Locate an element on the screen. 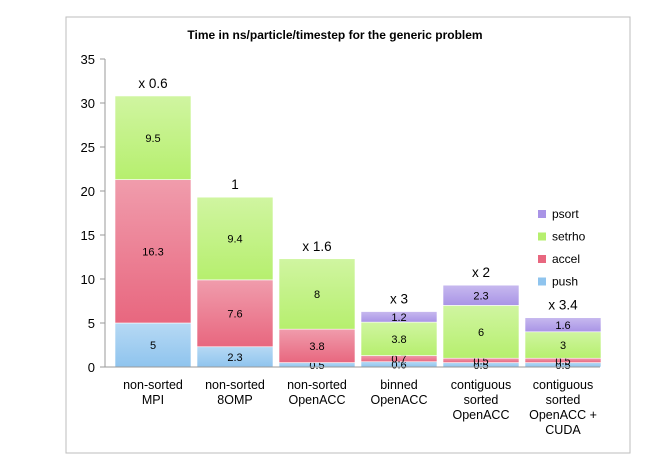 The height and width of the screenshot is (470, 664). bar-value-label: 9.5 is located at coordinates (152, 139).